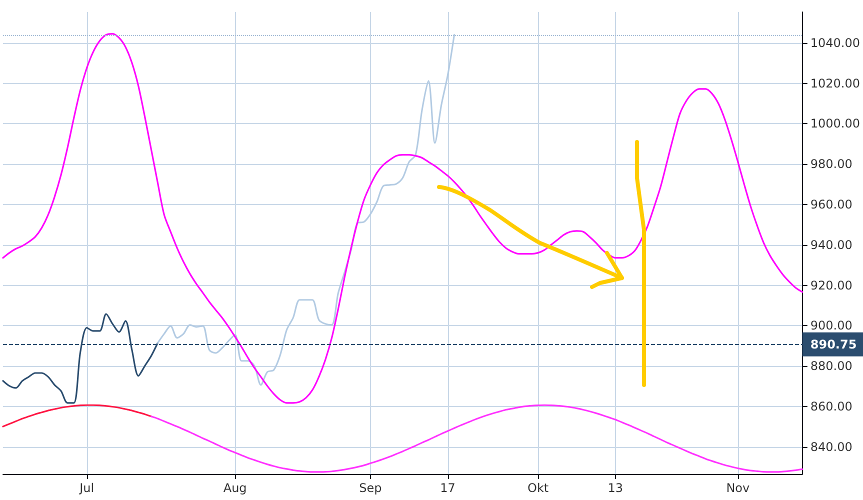 The image size is (863, 500). What do you see at coordinates (370, 488) in the screenshot?
I see `x-tick-label: Sep` at bounding box center [370, 488].